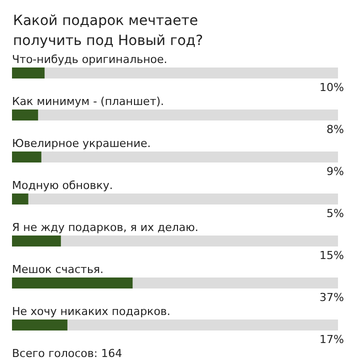 The image size is (347, 363). I want to click on data-label: 15%, so click(332, 255).